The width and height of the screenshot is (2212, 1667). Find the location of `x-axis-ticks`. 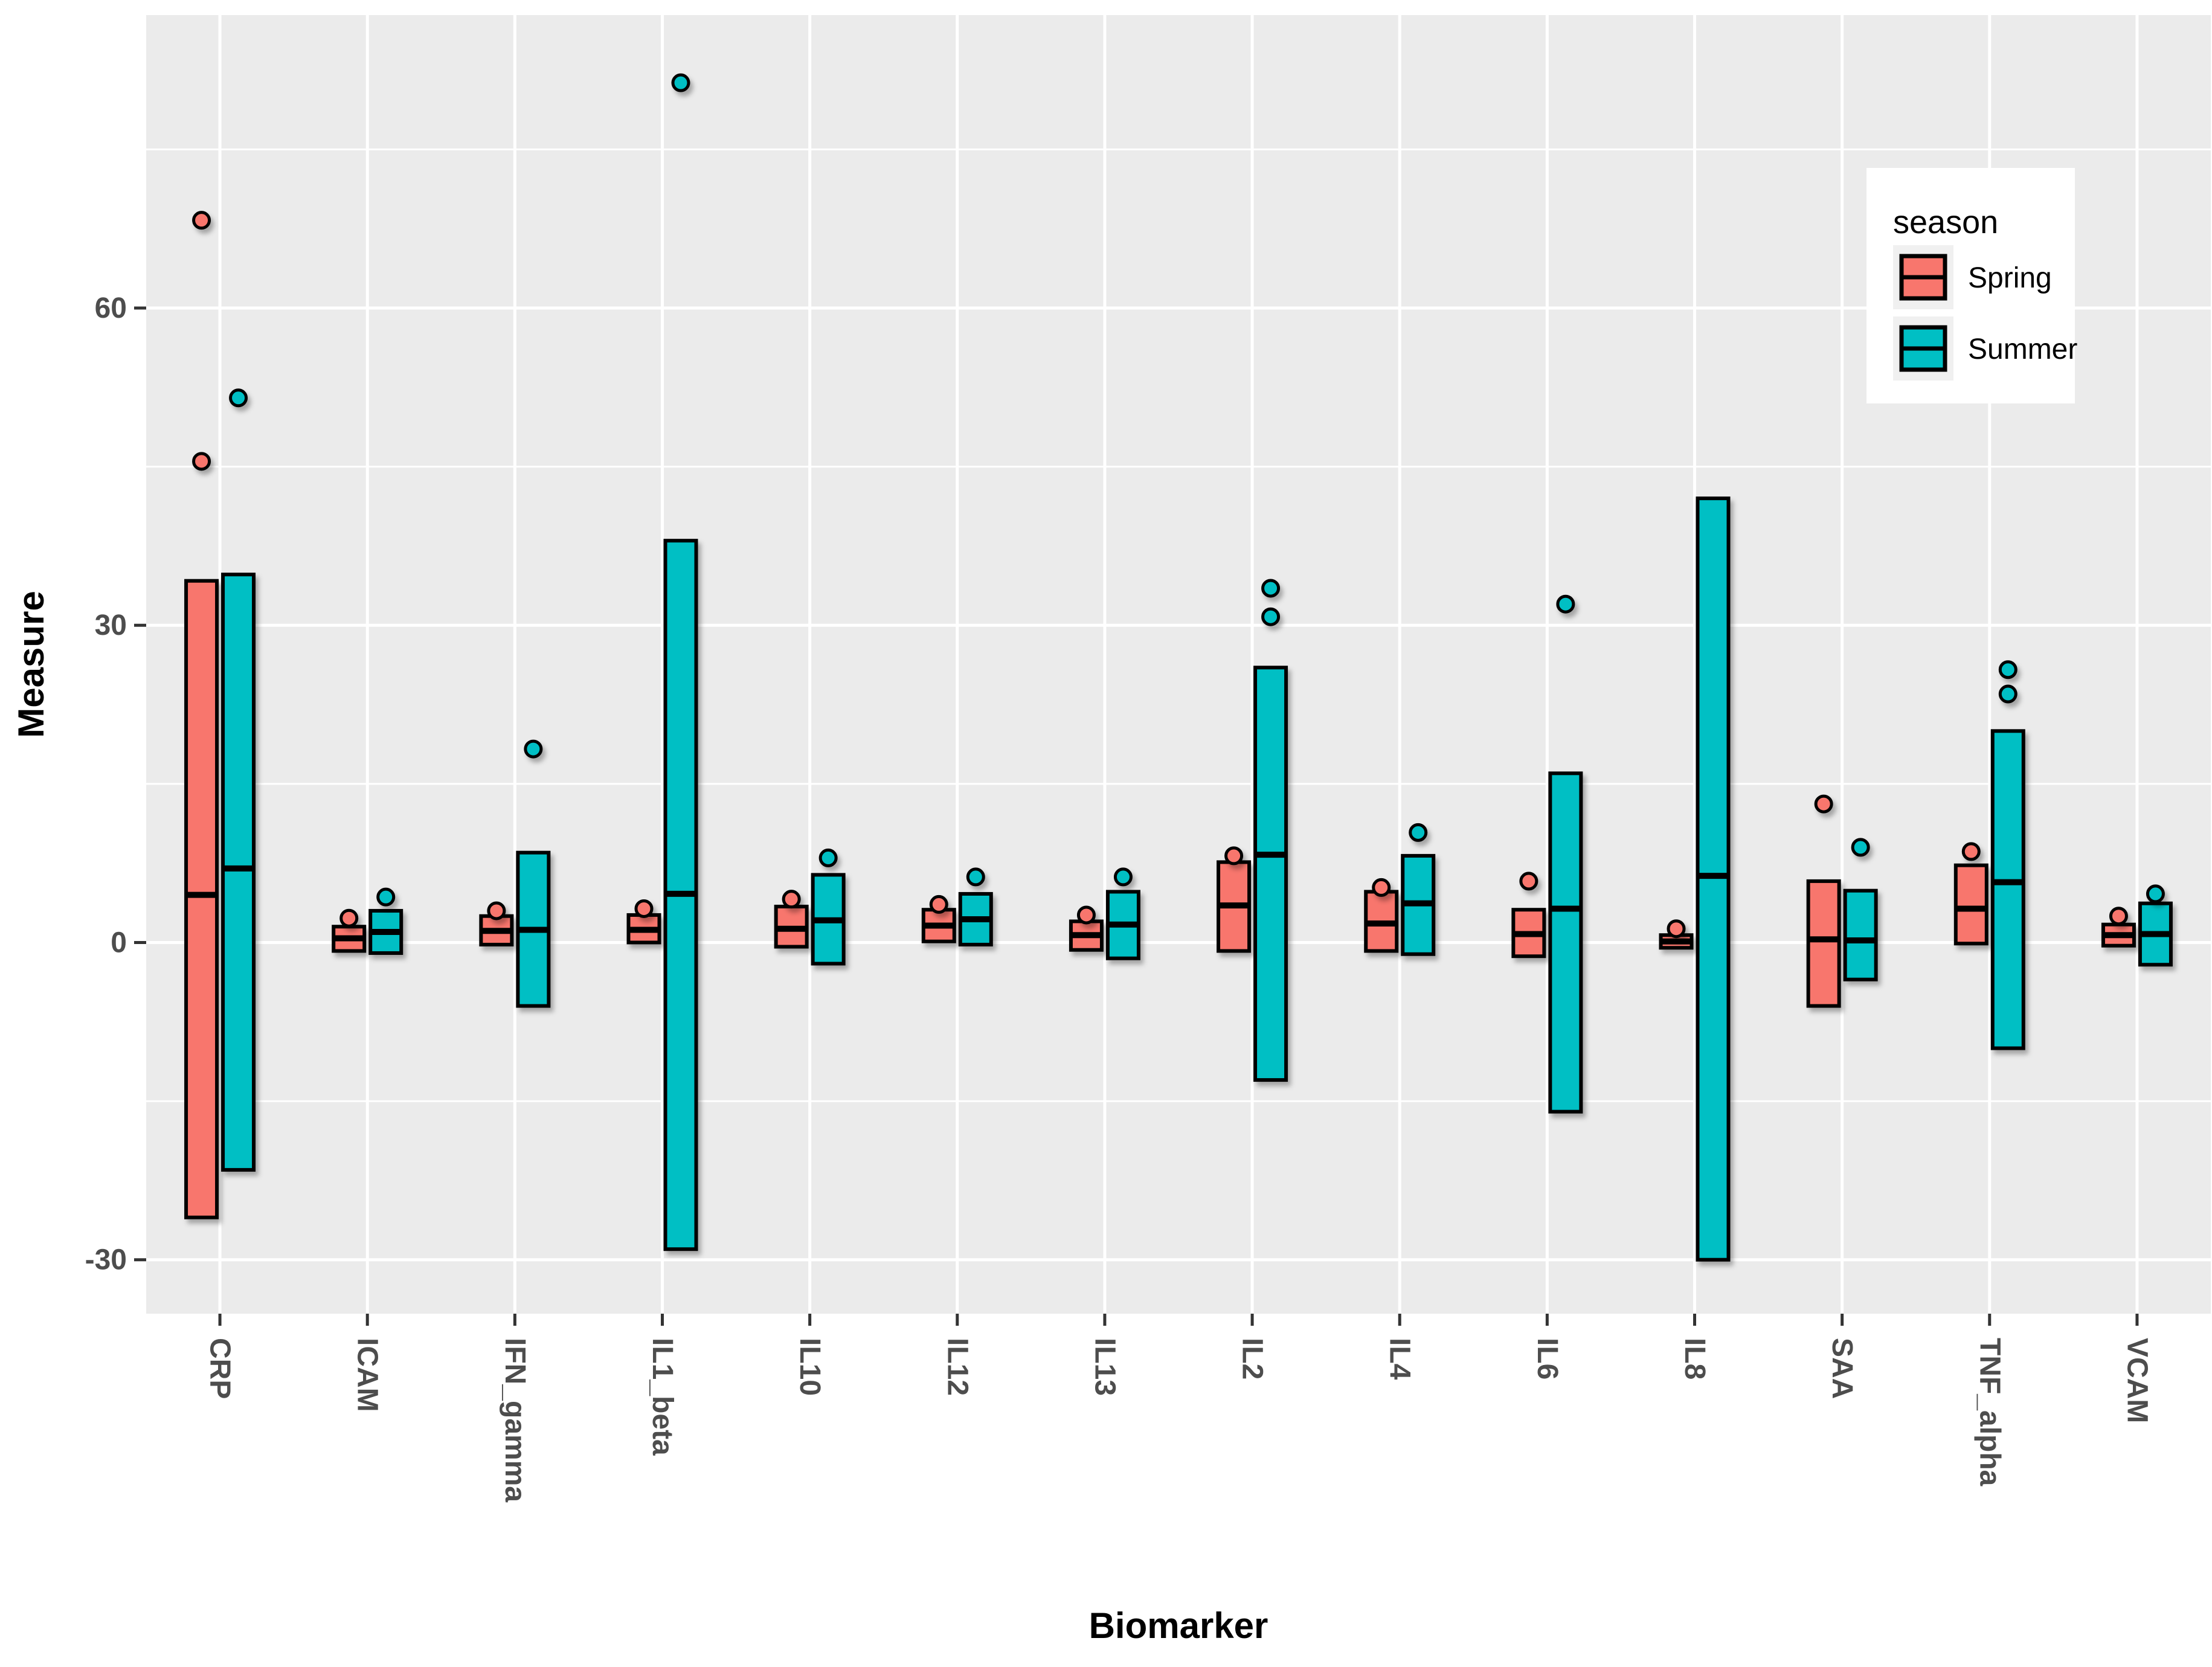

x-axis-ticks is located at coordinates (1178, 1320).